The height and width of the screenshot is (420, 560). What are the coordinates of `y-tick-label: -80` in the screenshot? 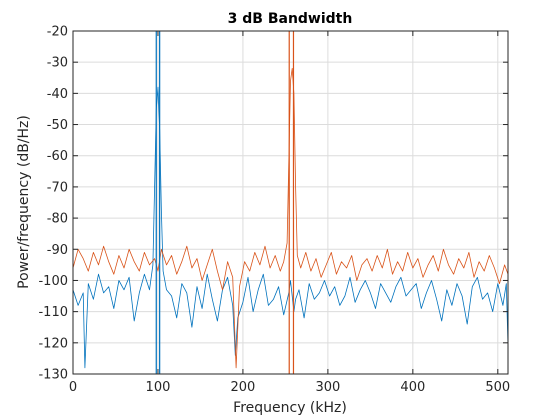 It's located at (57, 219).